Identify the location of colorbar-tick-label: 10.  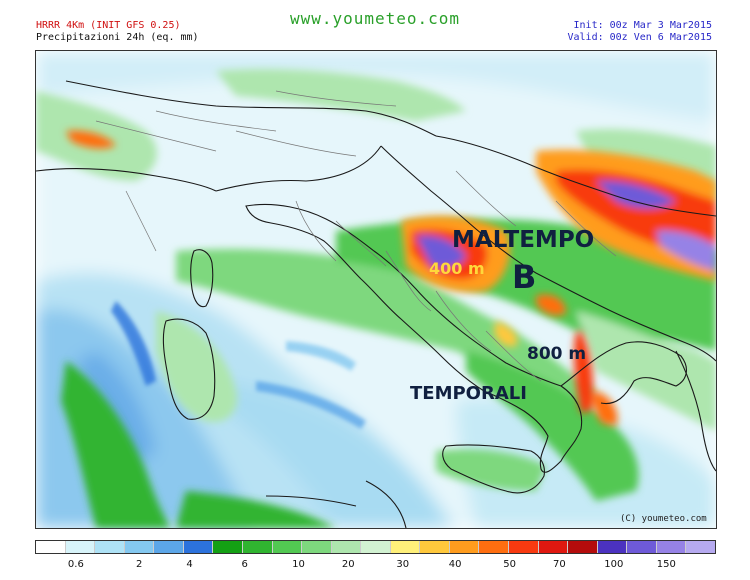
(298, 564).